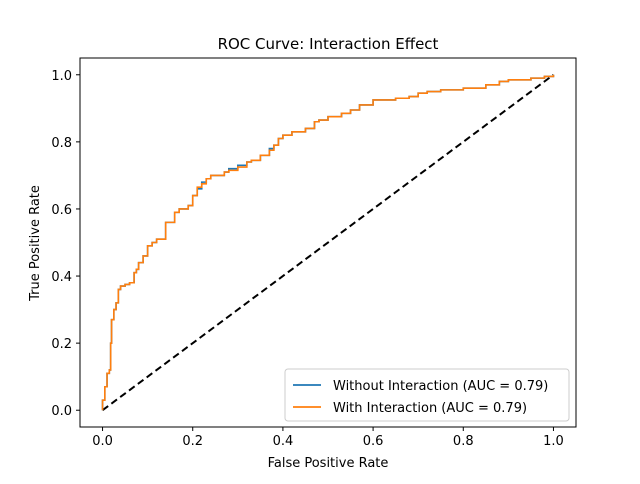 This screenshot has height=484, width=640. I want to click on x-tick-label: 0.8, so click(463, 441).